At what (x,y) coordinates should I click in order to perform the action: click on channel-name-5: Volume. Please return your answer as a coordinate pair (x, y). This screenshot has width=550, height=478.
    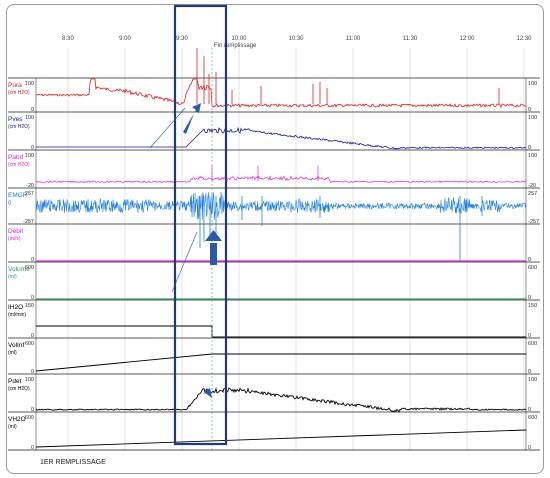
    Looking at the image, I should click on (19, 269).